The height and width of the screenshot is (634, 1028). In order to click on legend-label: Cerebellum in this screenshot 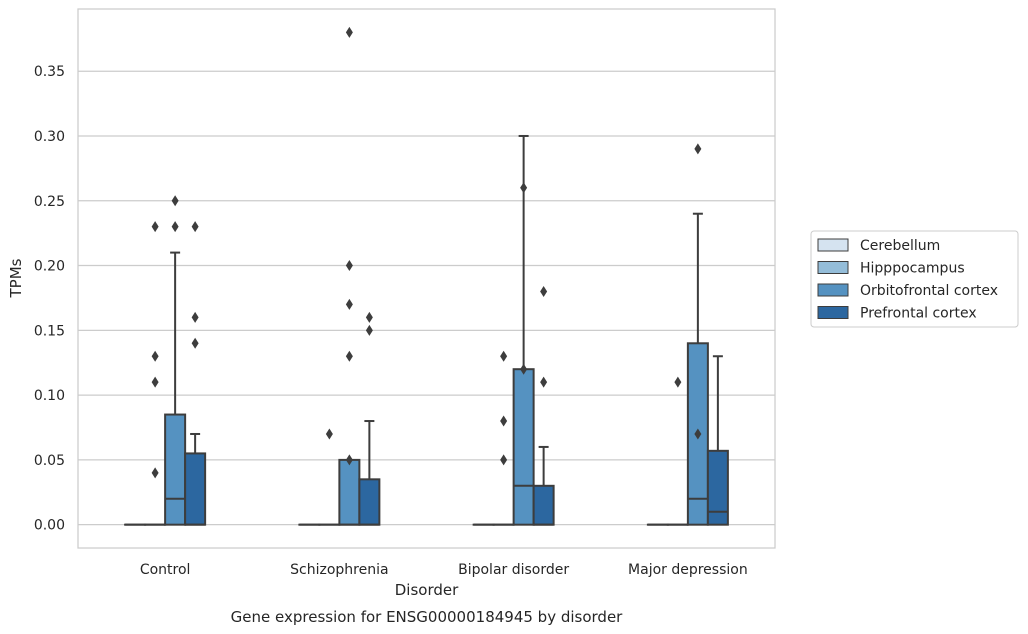, I will do `click(900, 246)`.